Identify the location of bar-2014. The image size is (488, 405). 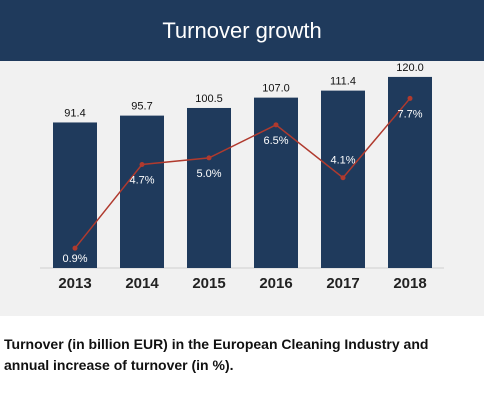
(142, 191).